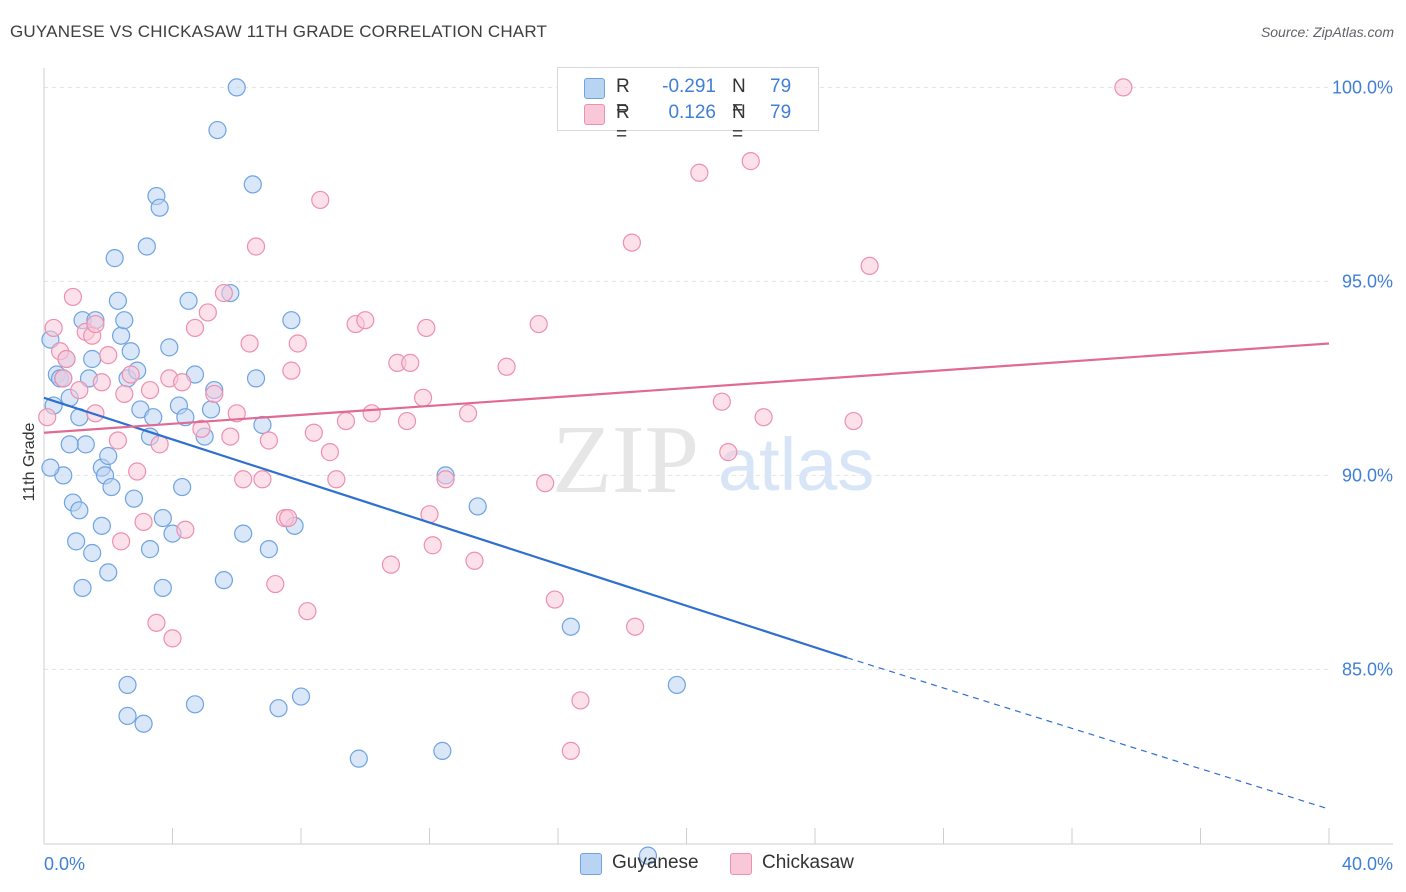 This screenshot has width=1406, height=892. I want to click on legend-n-value: 79, so click(781, 86).